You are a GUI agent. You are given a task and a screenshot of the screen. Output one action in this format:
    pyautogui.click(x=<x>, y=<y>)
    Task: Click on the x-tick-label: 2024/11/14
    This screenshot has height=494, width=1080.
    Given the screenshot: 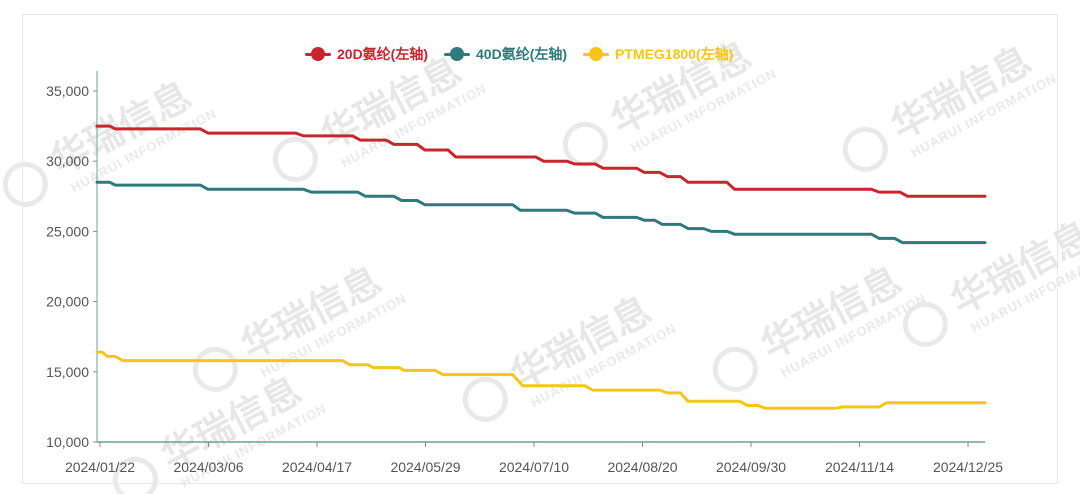 What is the action you would take?
    pyautogui.click(x=859, y=467)
    